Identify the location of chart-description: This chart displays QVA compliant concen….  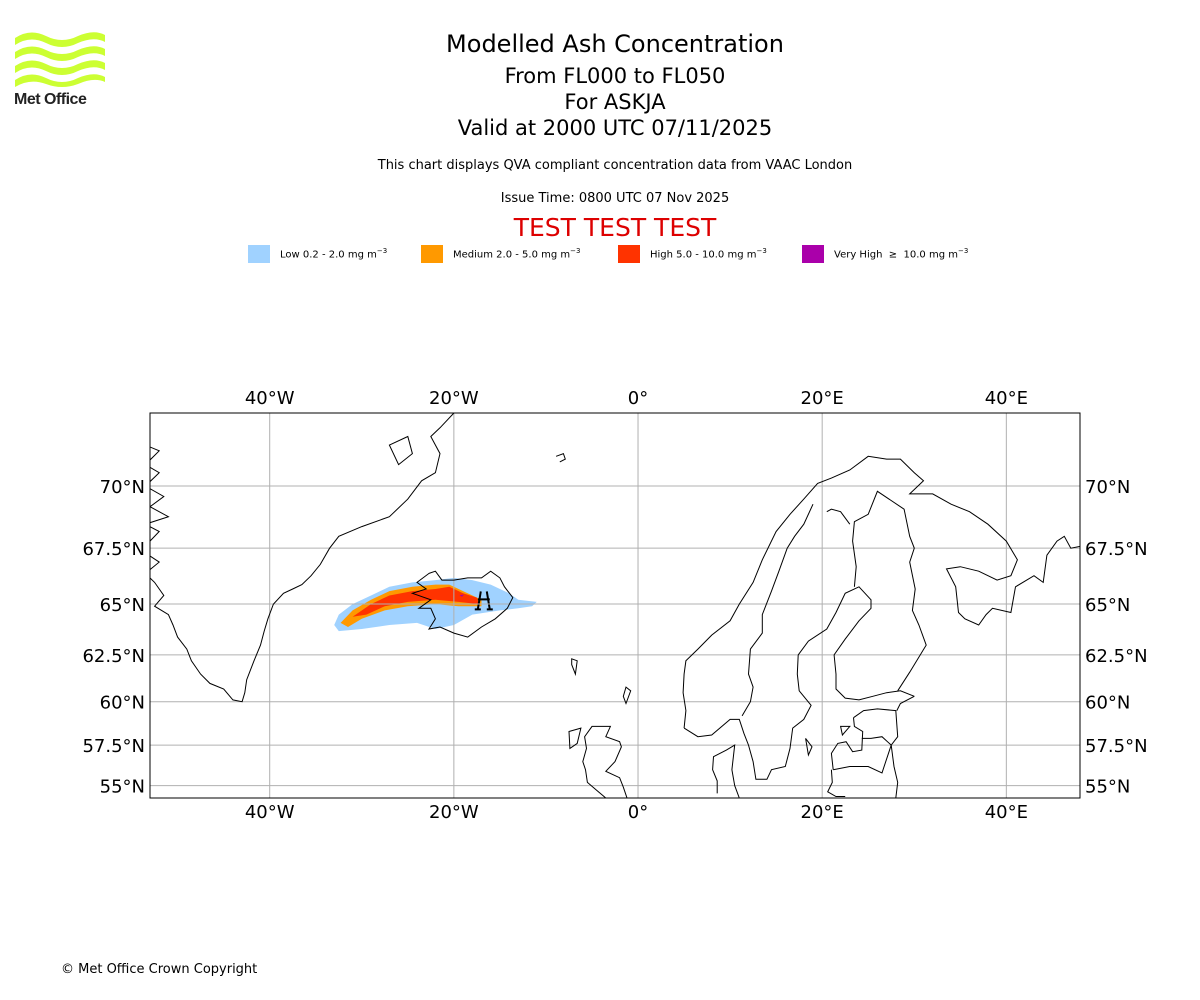
(615, 165).